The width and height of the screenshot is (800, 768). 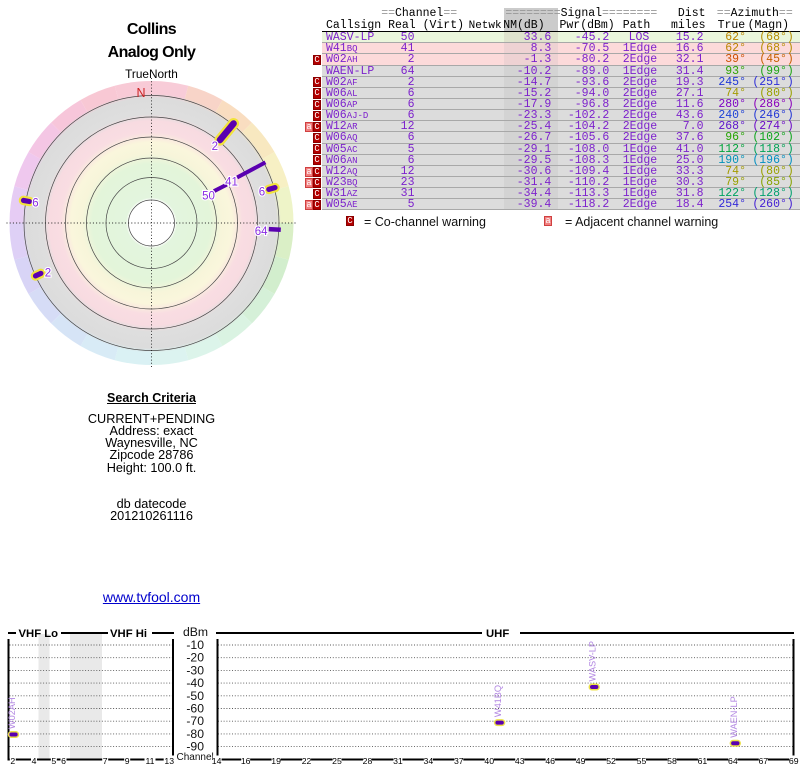 I want to click on svg-text: 52, so click(x=611, y=761).